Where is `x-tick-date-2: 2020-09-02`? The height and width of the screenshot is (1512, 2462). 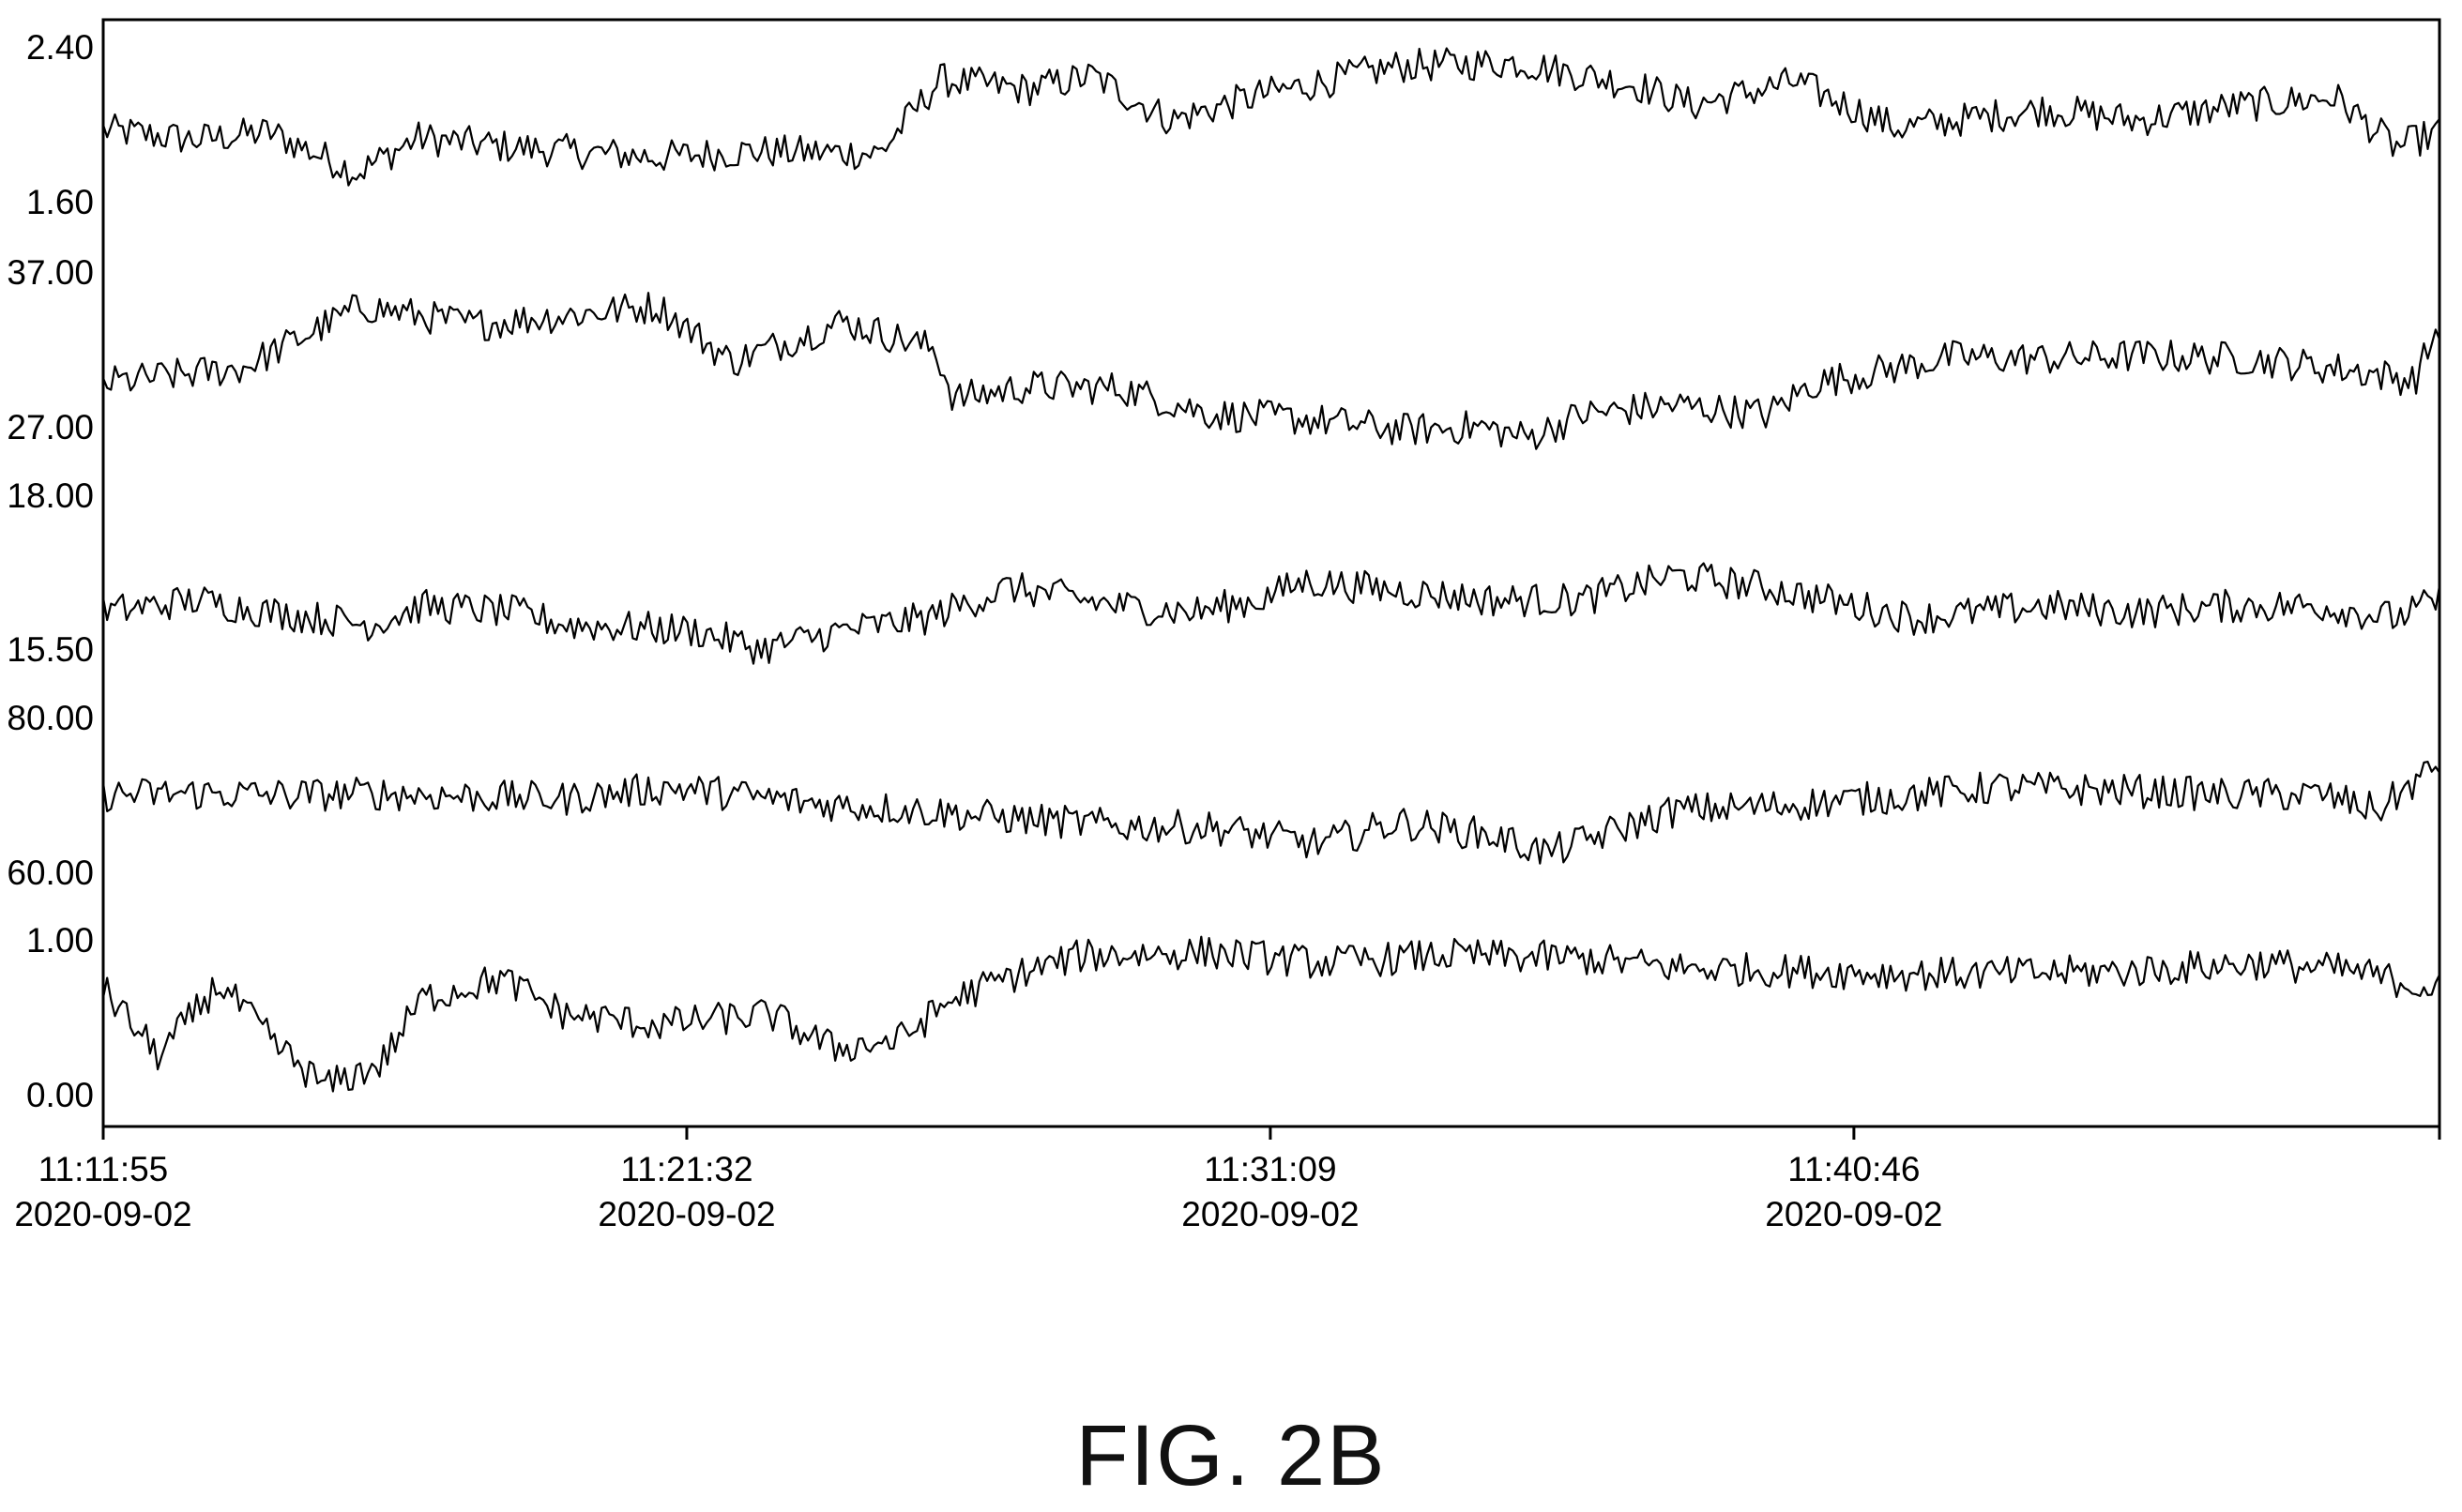 x-tick-date-2: 2020-09-02 is located at coordinates (686, 1214).